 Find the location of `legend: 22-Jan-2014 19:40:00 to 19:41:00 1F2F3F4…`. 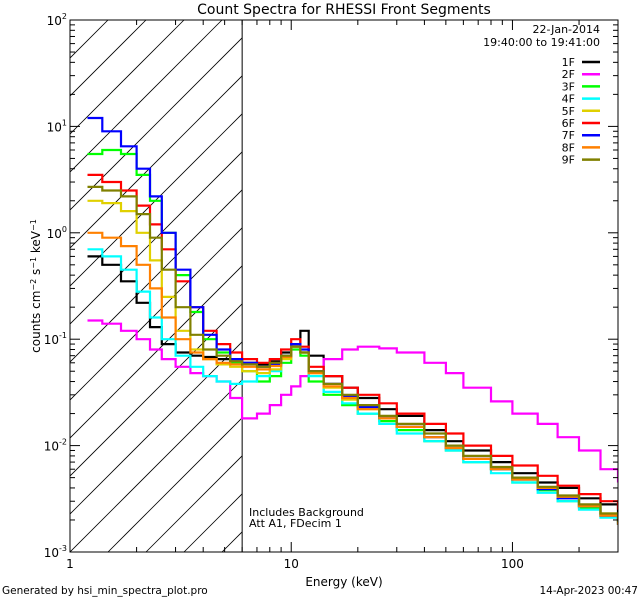

legend: 22-Jan-2014 19:40:00 to 19:41:00 1F2F3F4… is located at coordinates (541, 95).